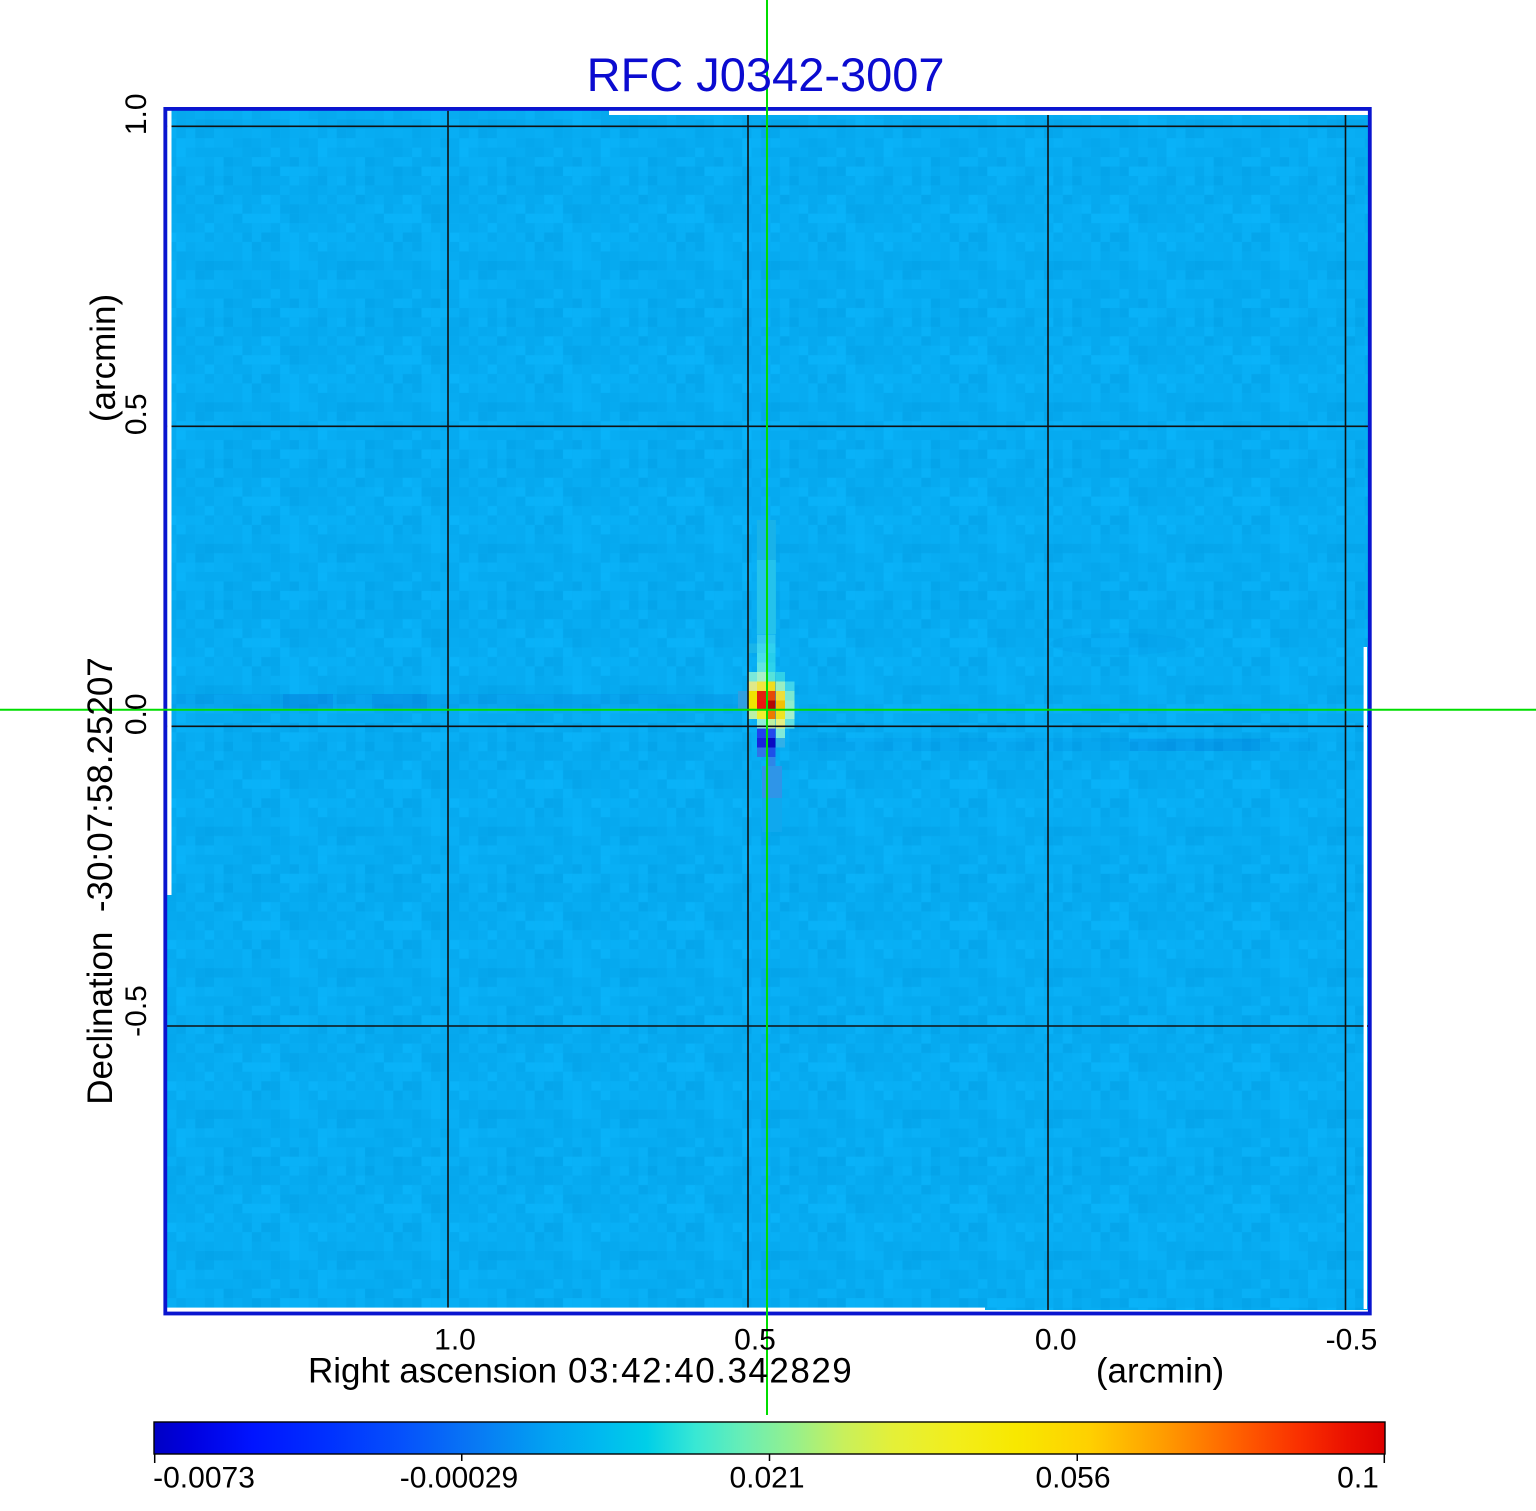 The width and height of the screenshot is (1536, 1511). I want to click on svg-text: -0.0073, so click(204, 1478).